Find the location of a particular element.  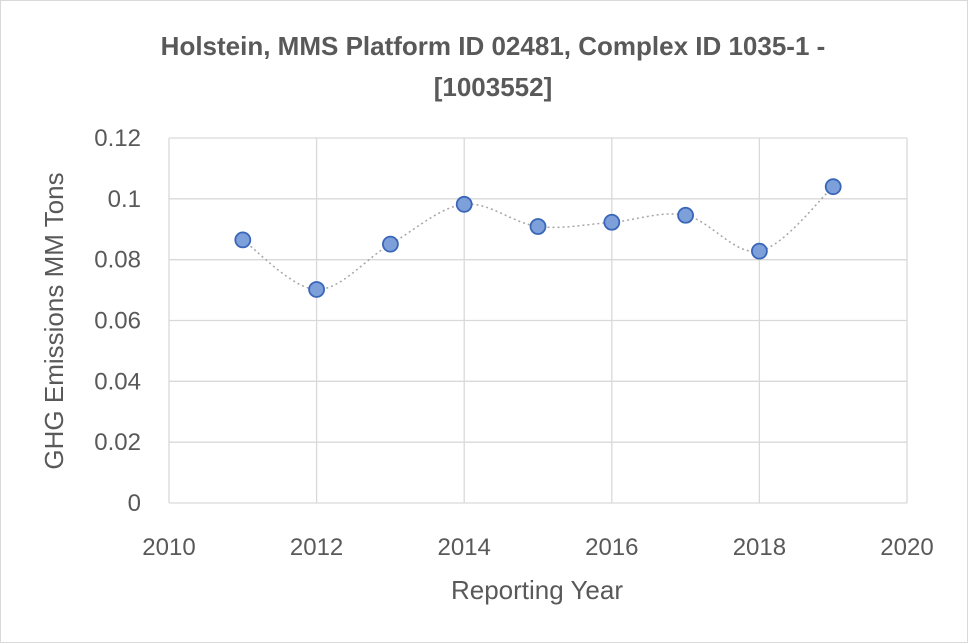

y-axis-label: GHG Emissions MM Tons is located at coordinates (54, 320).